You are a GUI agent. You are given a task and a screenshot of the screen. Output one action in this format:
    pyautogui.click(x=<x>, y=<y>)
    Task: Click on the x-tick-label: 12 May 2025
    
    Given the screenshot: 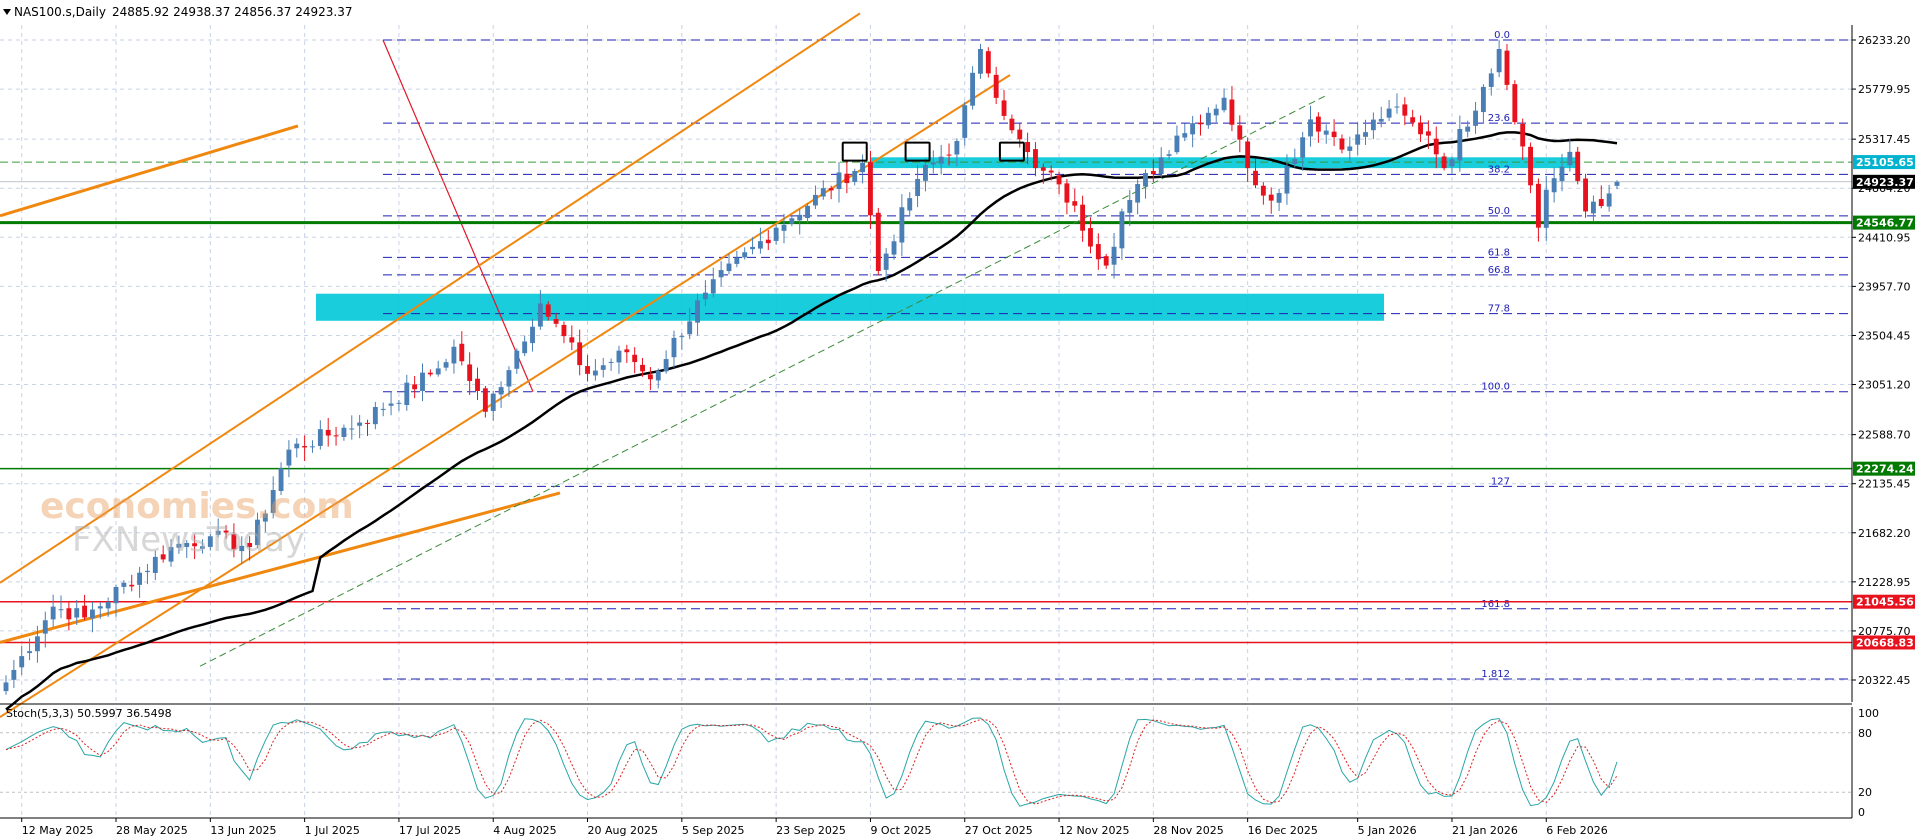 What is the action you would take?
    pyautogui.click(x=58, y=830)
    